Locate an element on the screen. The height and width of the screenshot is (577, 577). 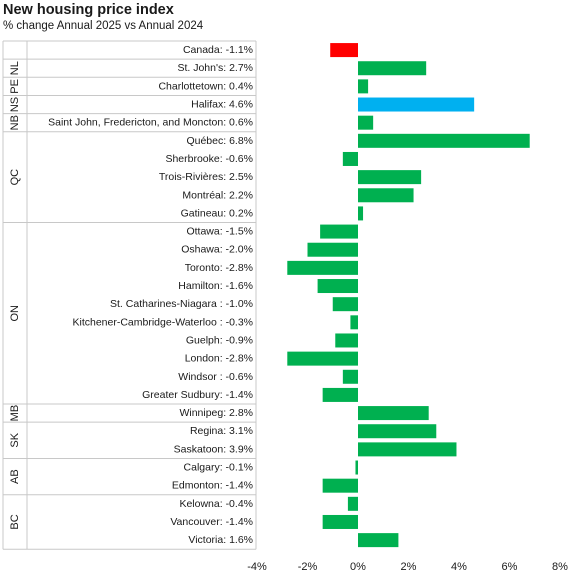
category-label: Sherbrooke: -0.6% is located at coordinates (209, 159).